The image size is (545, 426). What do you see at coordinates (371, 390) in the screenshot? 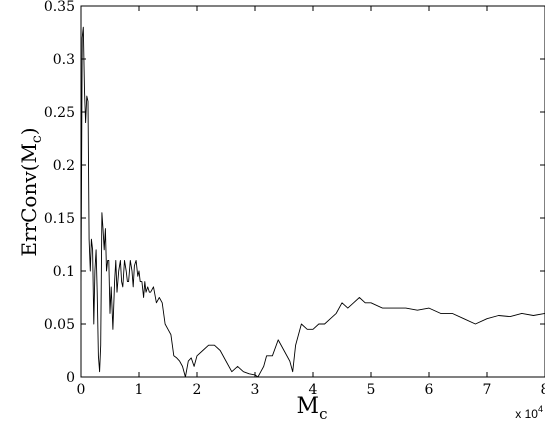
I see `x-tick-label: 5` at bounding box center [371, 390].